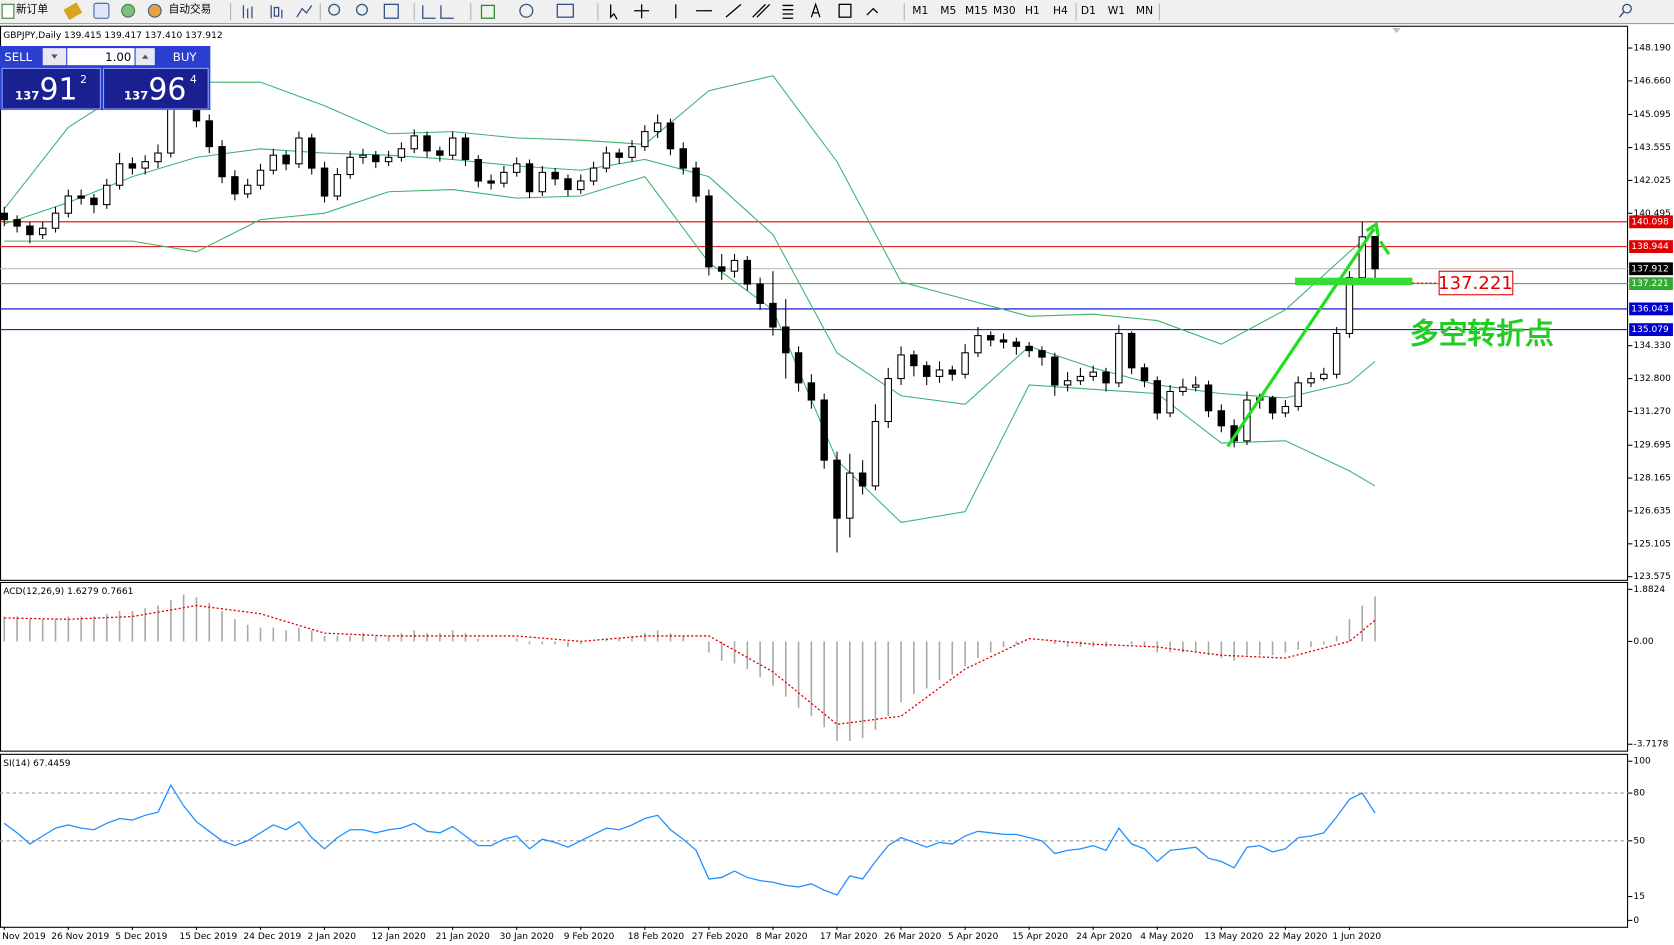 The width and height of the screenshot is (1674, 945). What do you see at coordinates (656, 937) in the screenshot?
I see `x-tick-label: 18 Feb 2020` at bounding box center [656, 937].